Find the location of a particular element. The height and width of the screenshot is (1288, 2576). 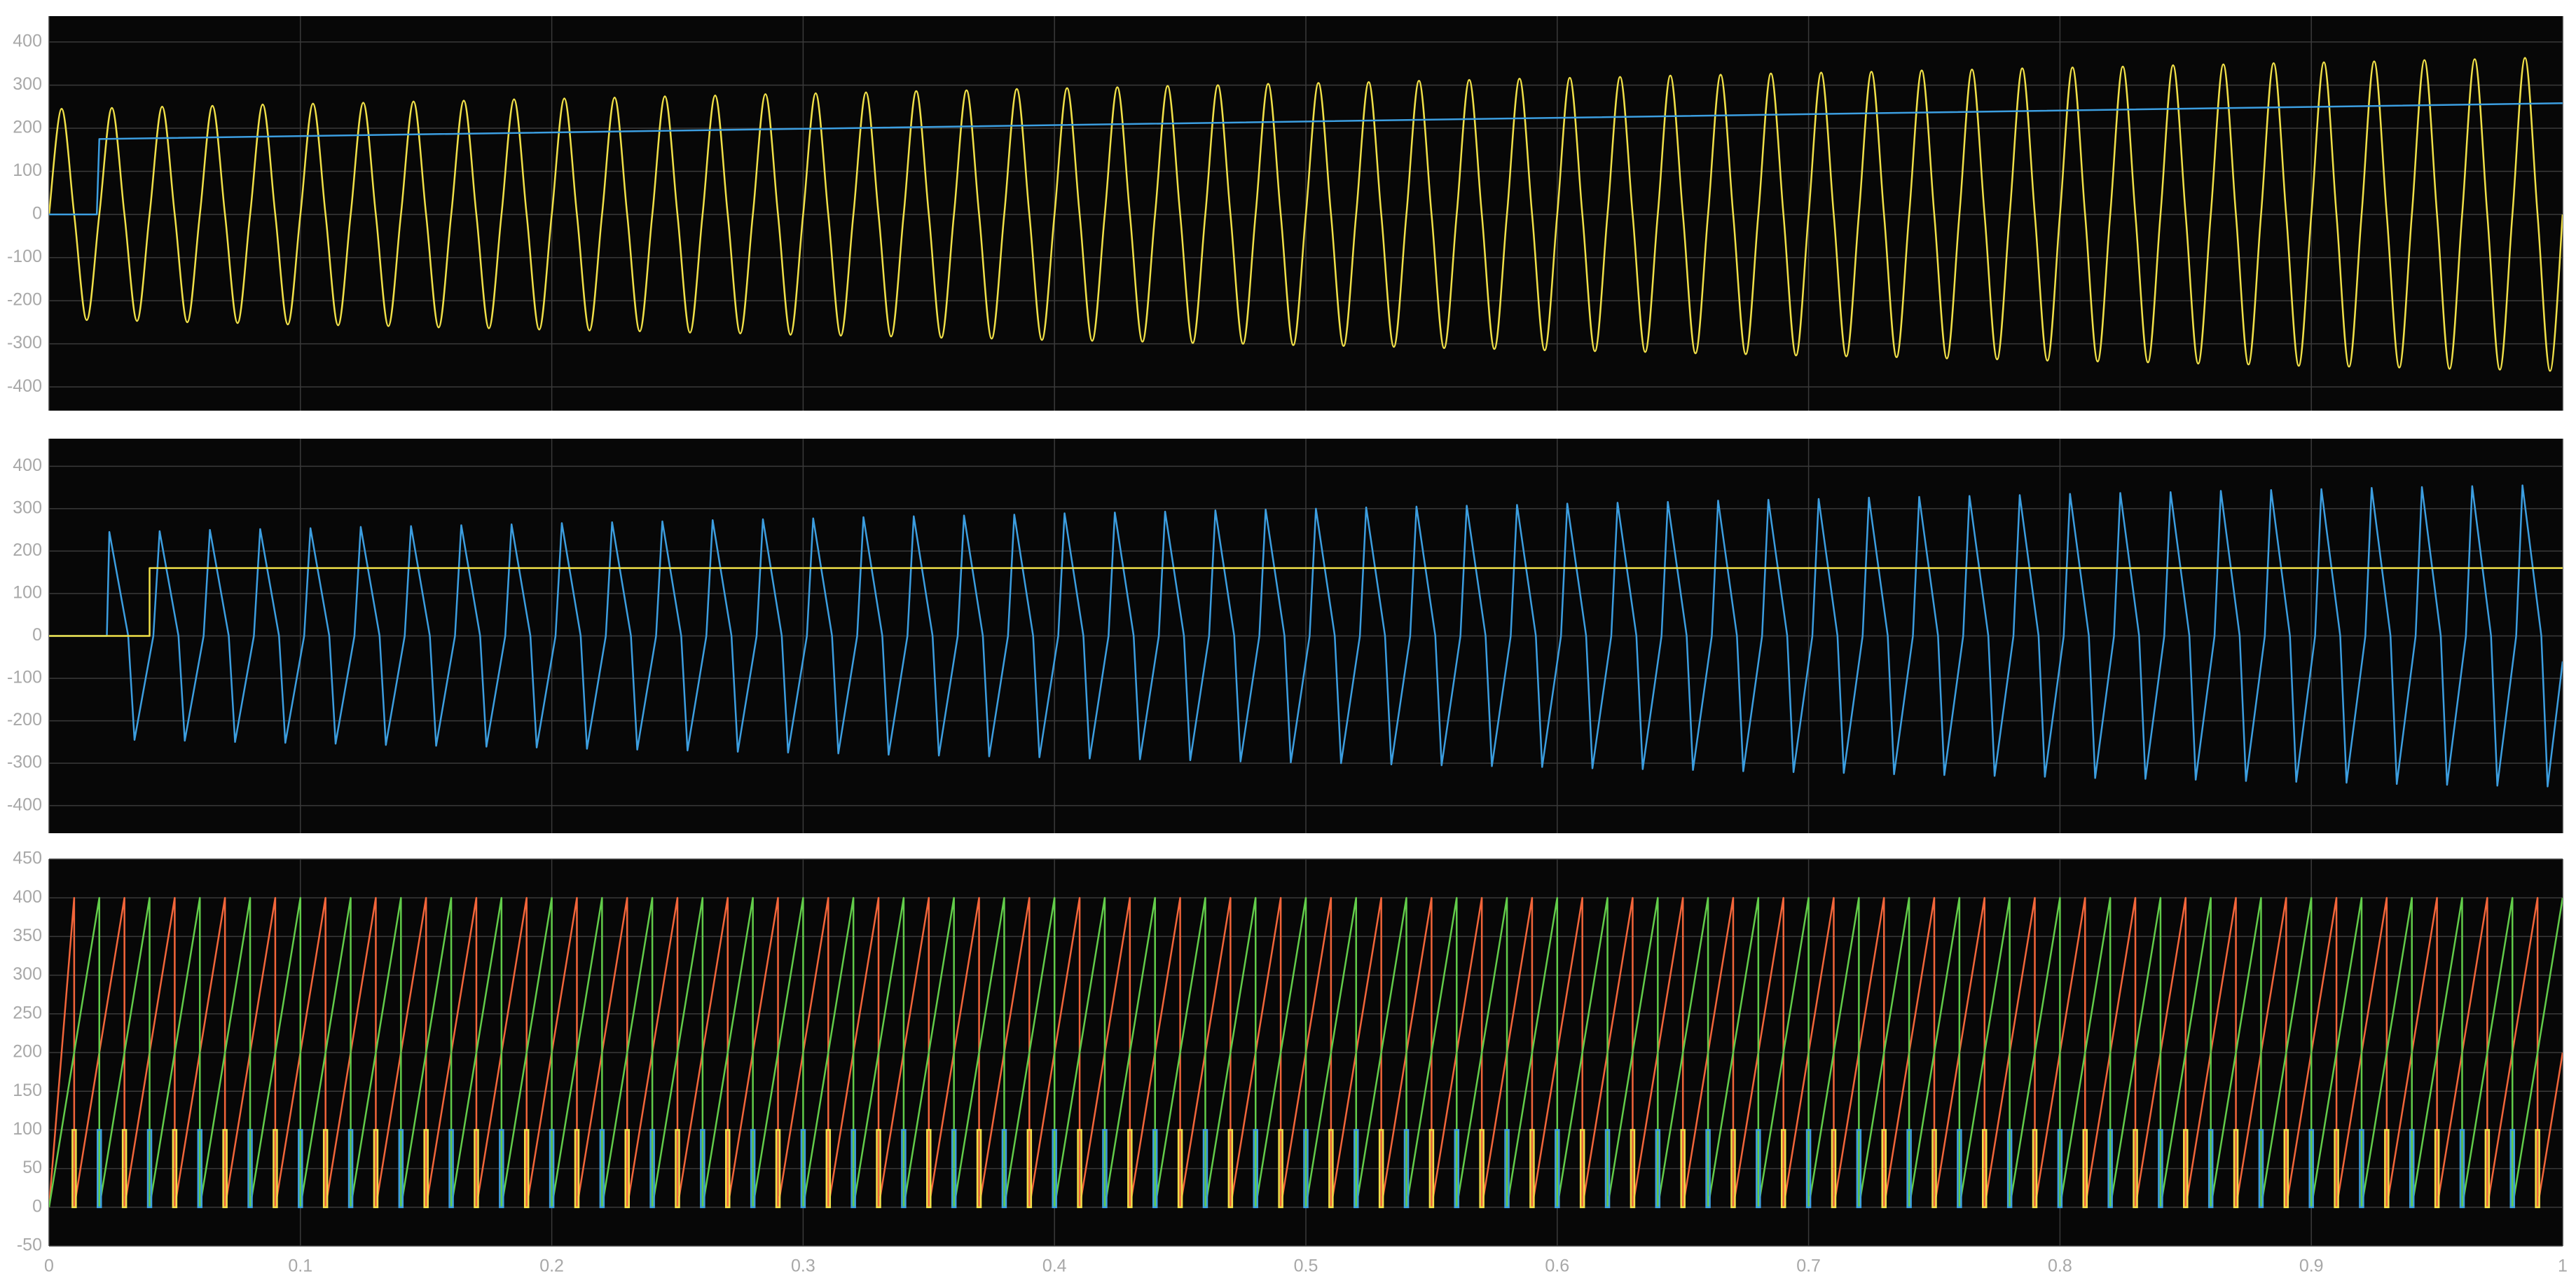

y-tick-label: -50 is located at coordinates (29, 1245).